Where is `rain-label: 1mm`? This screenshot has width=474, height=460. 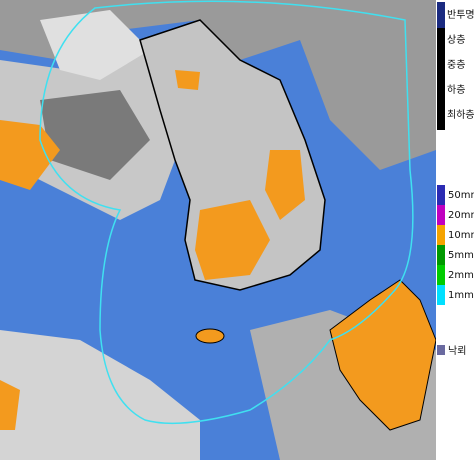 rain-label: 1mm is located at coordinates (461, 295).